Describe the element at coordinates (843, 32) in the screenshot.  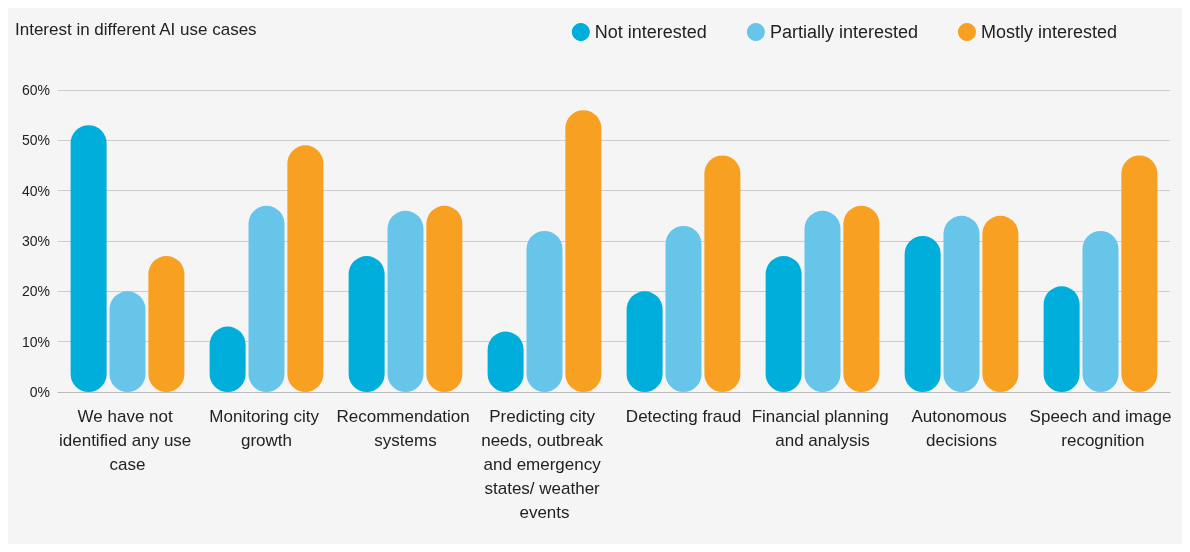
I see `legend-label: Partially interested` at that location.